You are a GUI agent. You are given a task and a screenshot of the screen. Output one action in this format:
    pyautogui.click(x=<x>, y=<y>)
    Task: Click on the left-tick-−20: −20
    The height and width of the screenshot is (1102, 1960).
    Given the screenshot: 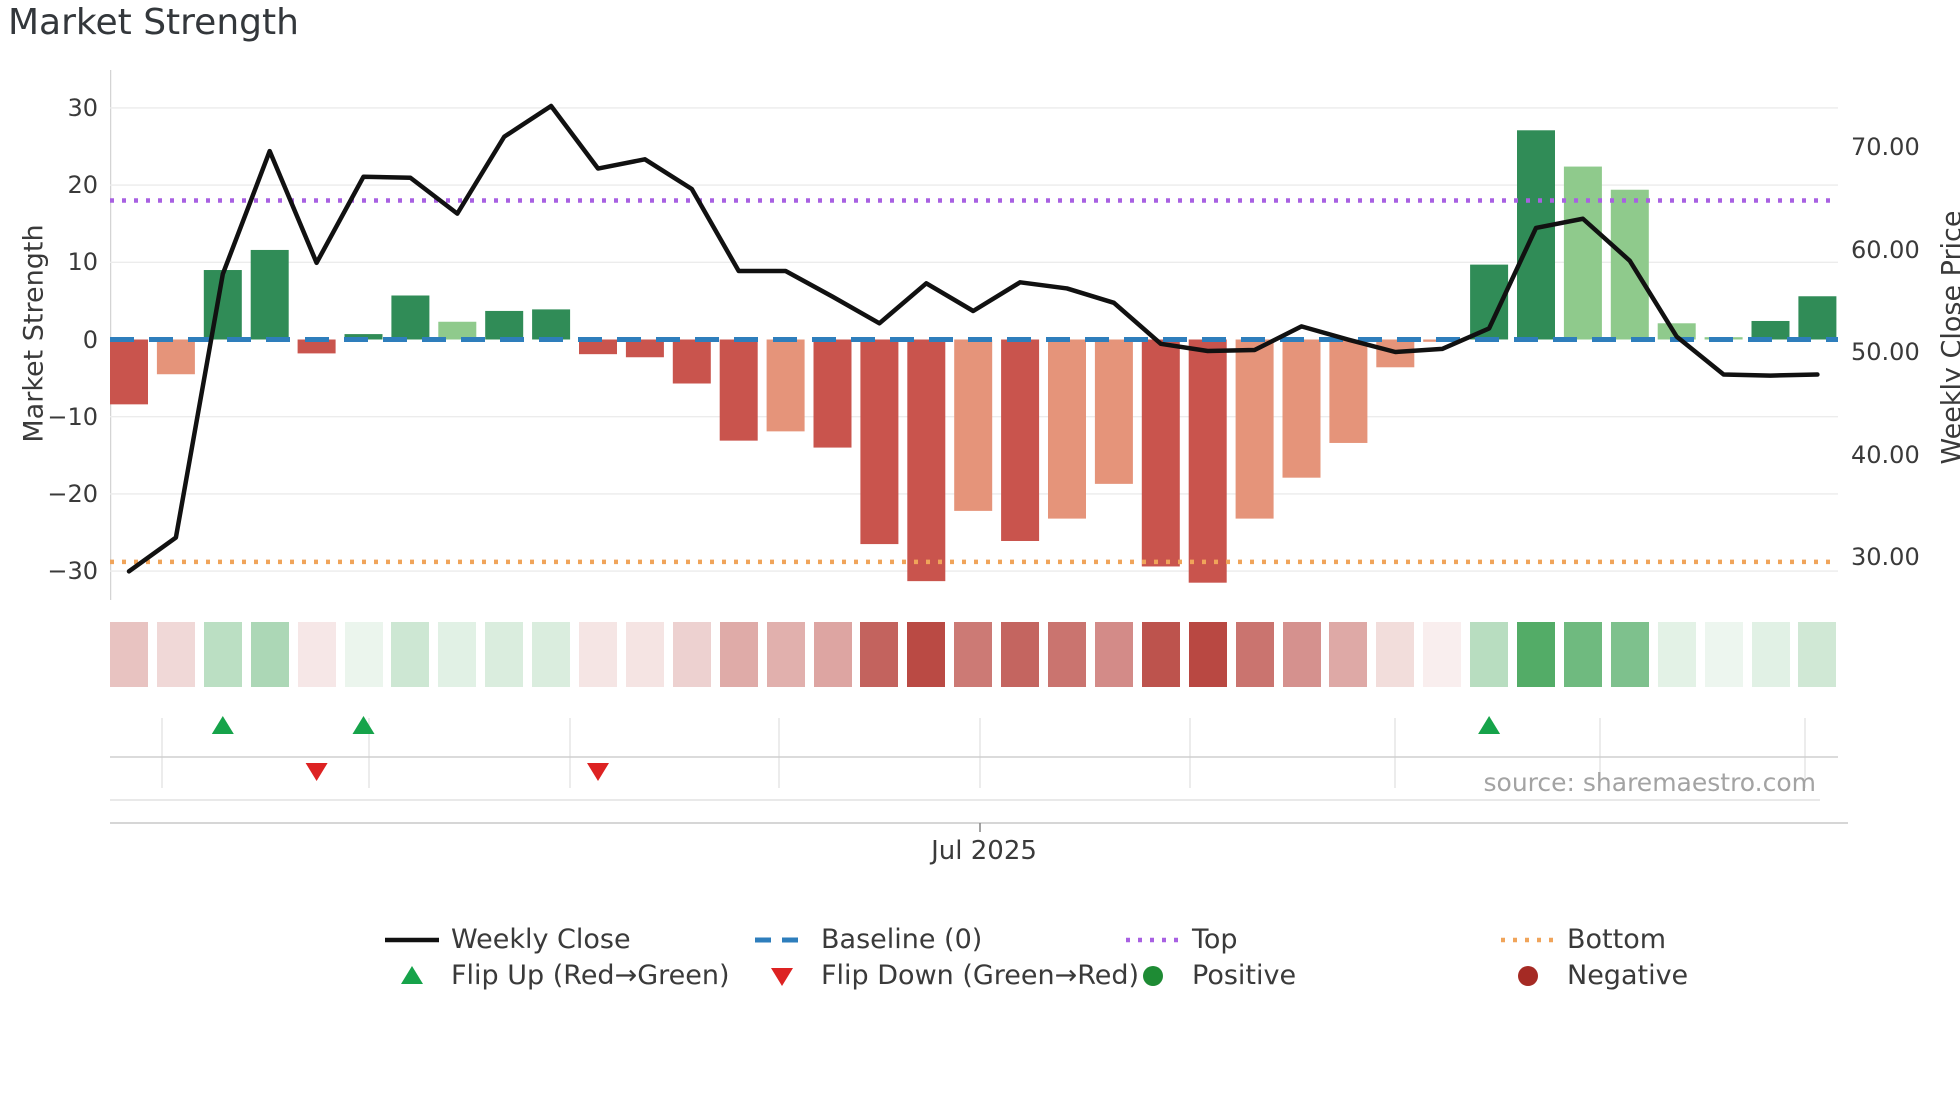 What is the action you would take?
    pyautogui.click(x=72, y=493)
    